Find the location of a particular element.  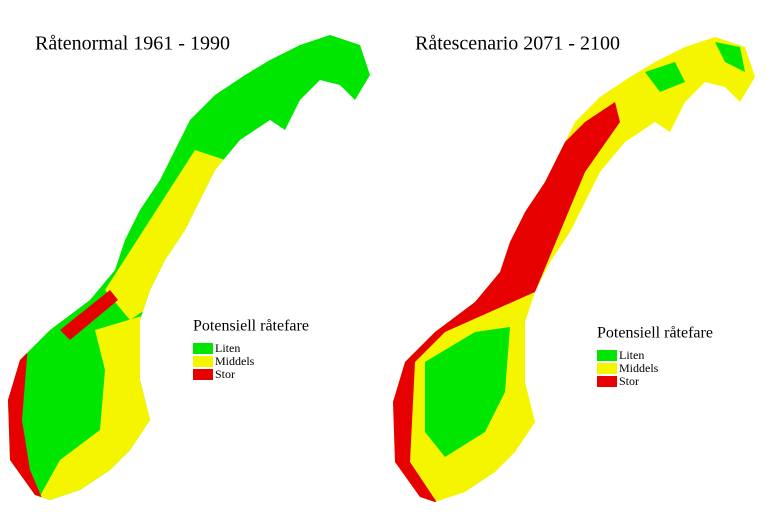

map-title: Råtescenario 2071 - 2100 is located at coordinates (517, 44).